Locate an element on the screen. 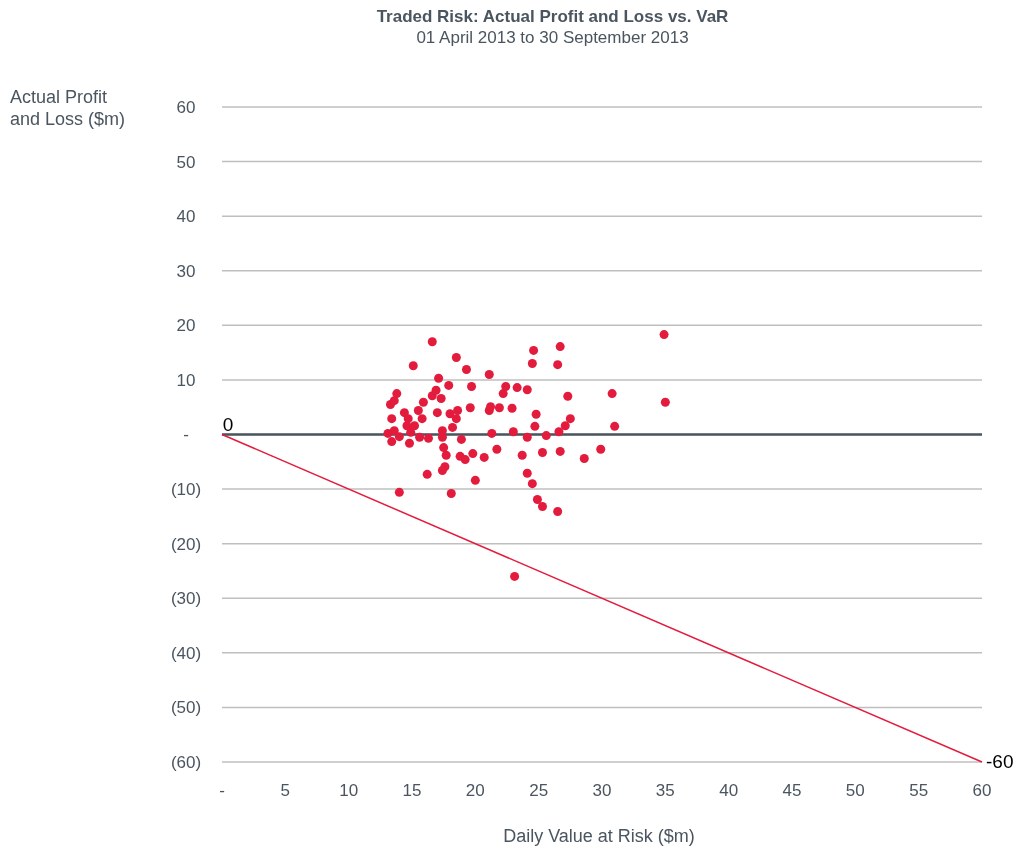 This screenshot has width=1025, height=853. x-tick-label: 50 is located at coordinates (855, 790).